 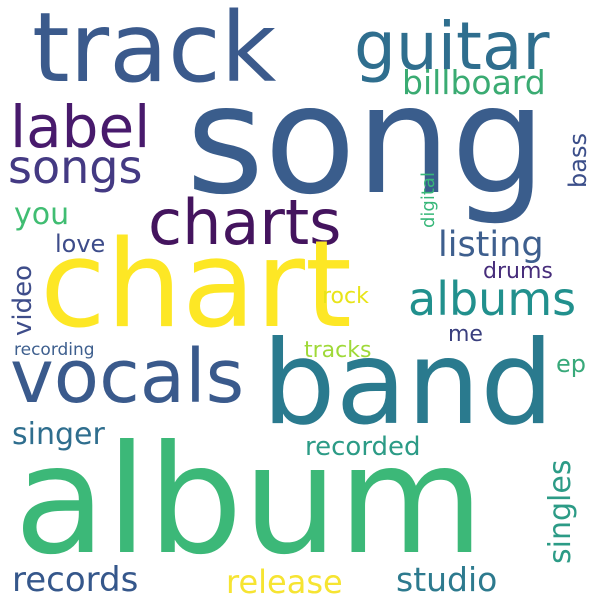 What do you see at coordinates (408, 383) in the screenshot?
I see `word-band: band` at bounding box center [408, 383].